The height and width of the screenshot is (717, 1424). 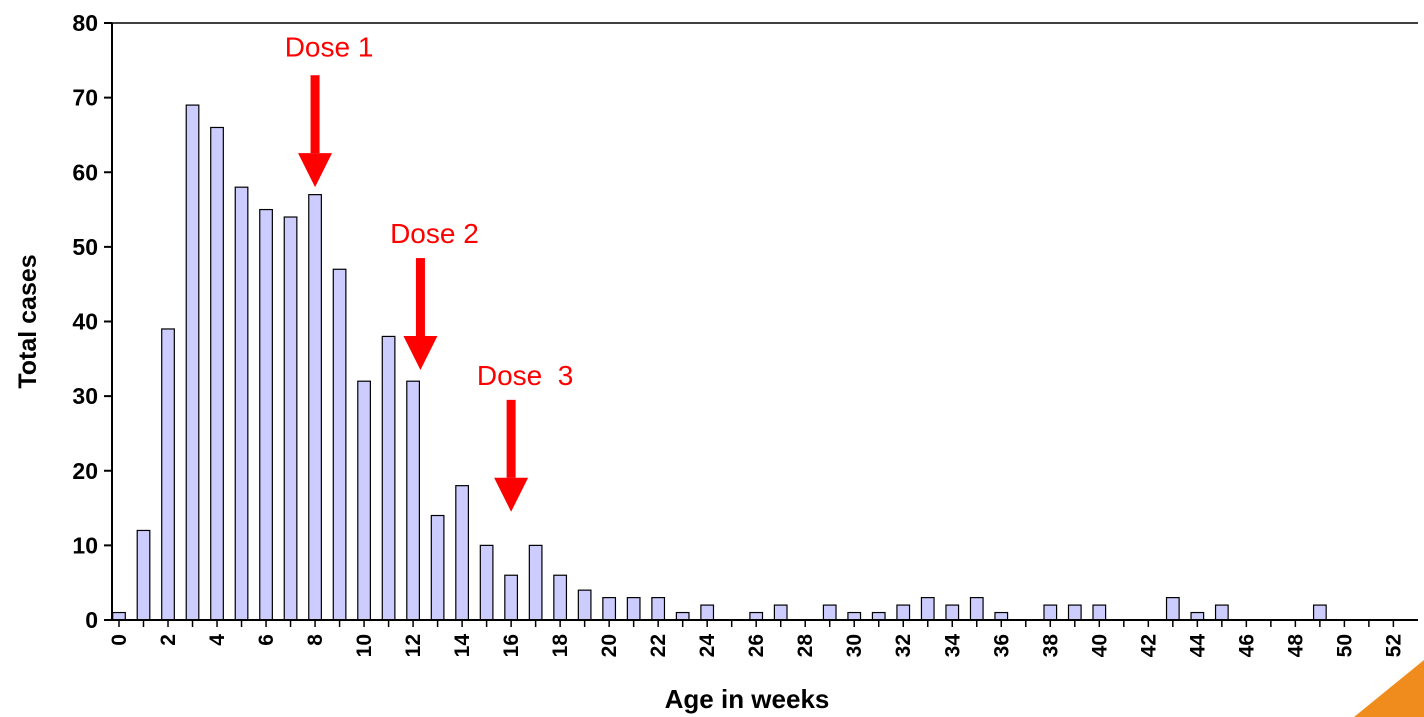 What do you see at coordinates (85, 322) in the screenshot?
I see `y-tick-label: 40` at bounding box center [85, 322].